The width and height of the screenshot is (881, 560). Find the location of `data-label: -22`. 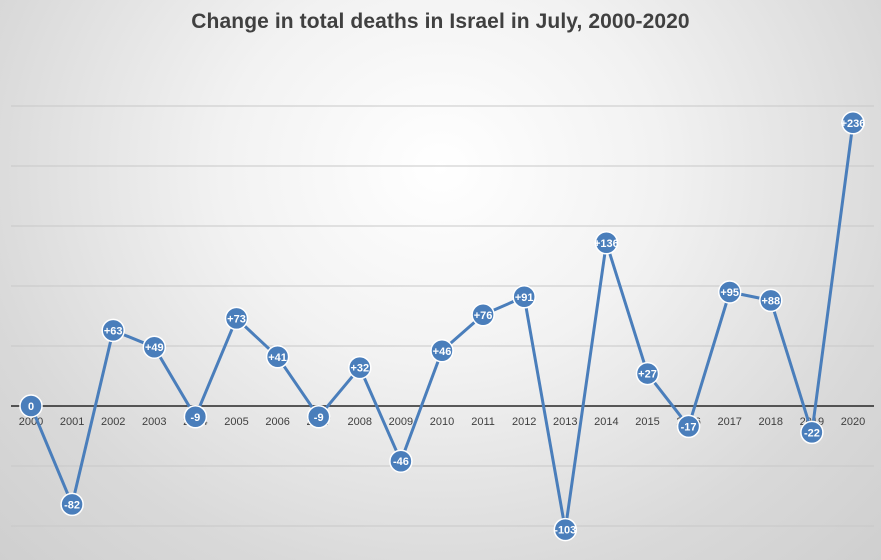

data-label: -22 is located at coordinates (812, 433).